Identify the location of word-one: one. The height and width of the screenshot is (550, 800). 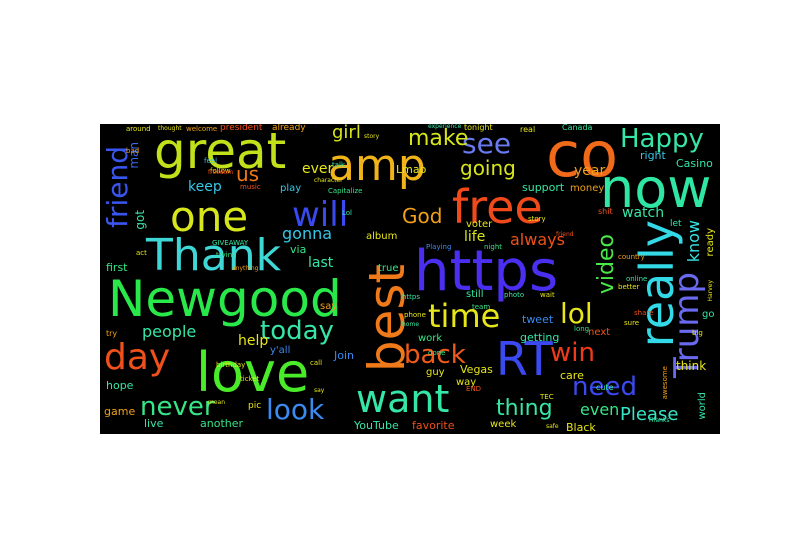
(209, 216).